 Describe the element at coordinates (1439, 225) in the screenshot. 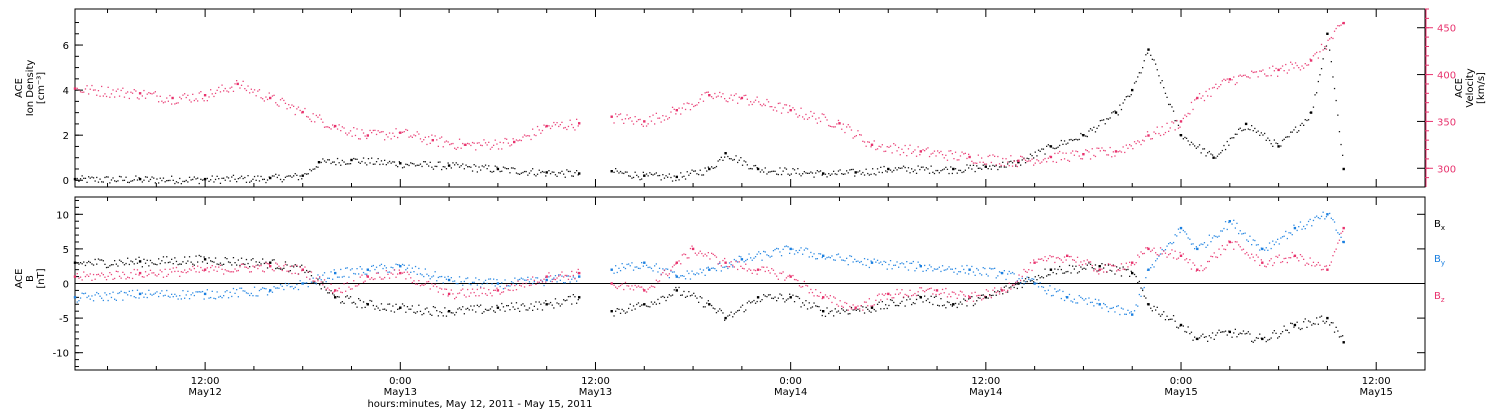

I see `legend-bx: Bx` at that location.